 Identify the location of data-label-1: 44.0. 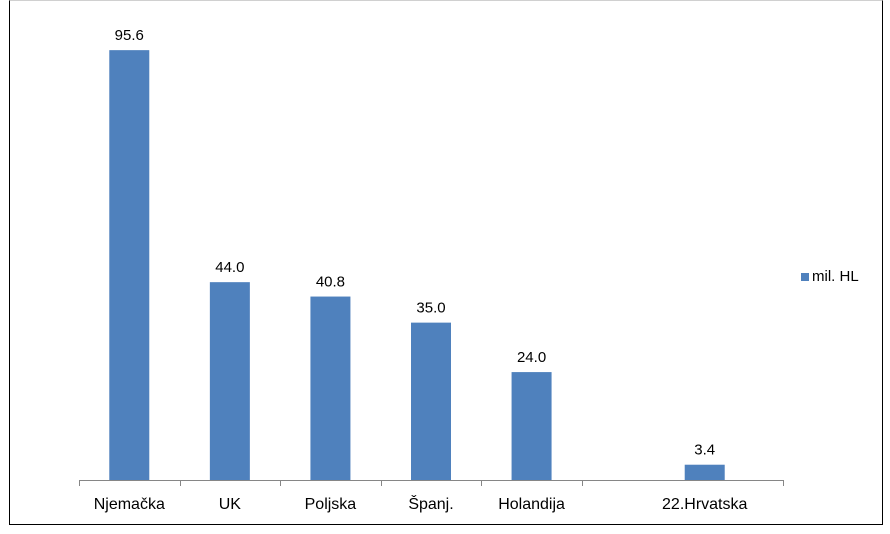
(229, 267).